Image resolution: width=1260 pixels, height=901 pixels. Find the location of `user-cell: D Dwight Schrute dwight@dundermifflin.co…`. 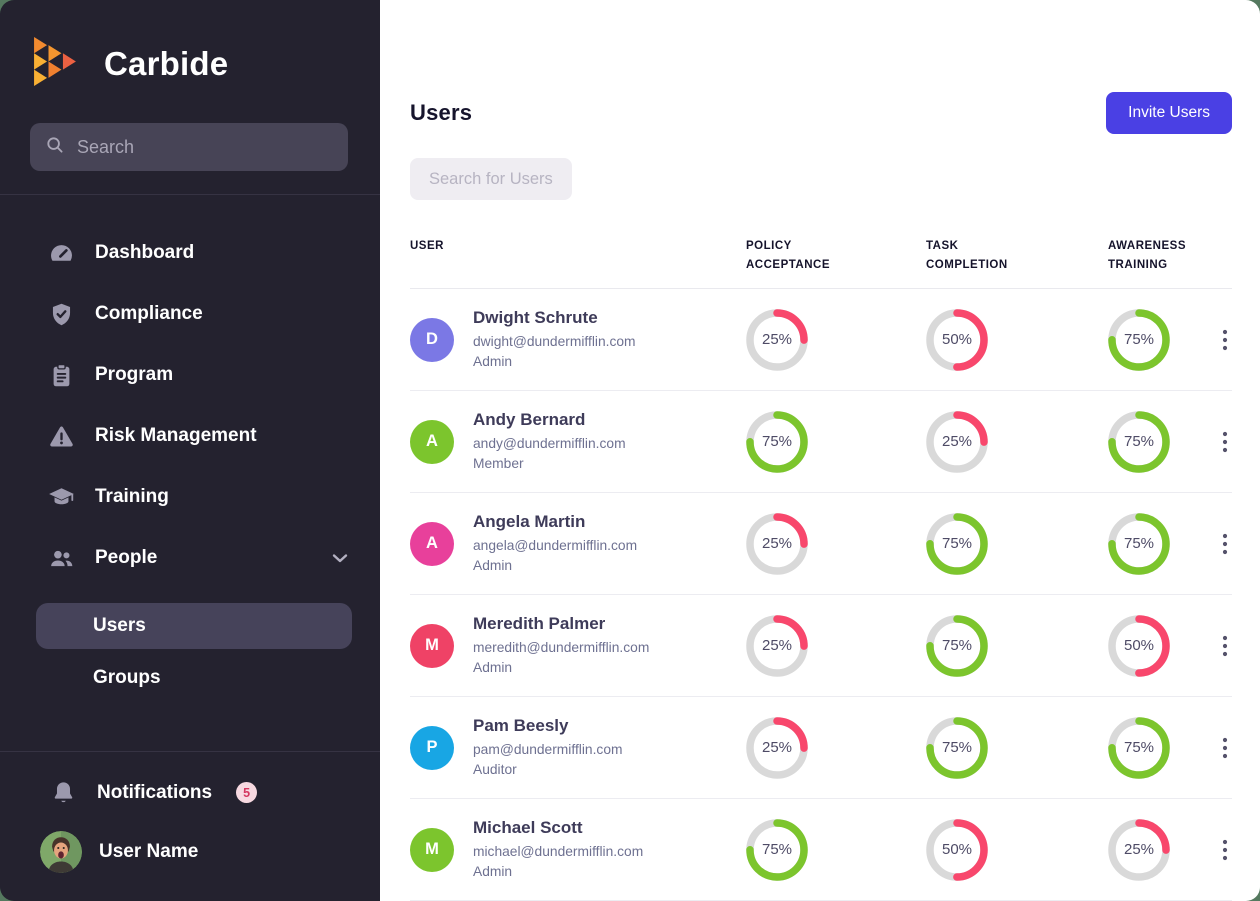

user-cell: D Dwight Schrute dwight@dundermifflin.co… is located at coordinates (578, 340).